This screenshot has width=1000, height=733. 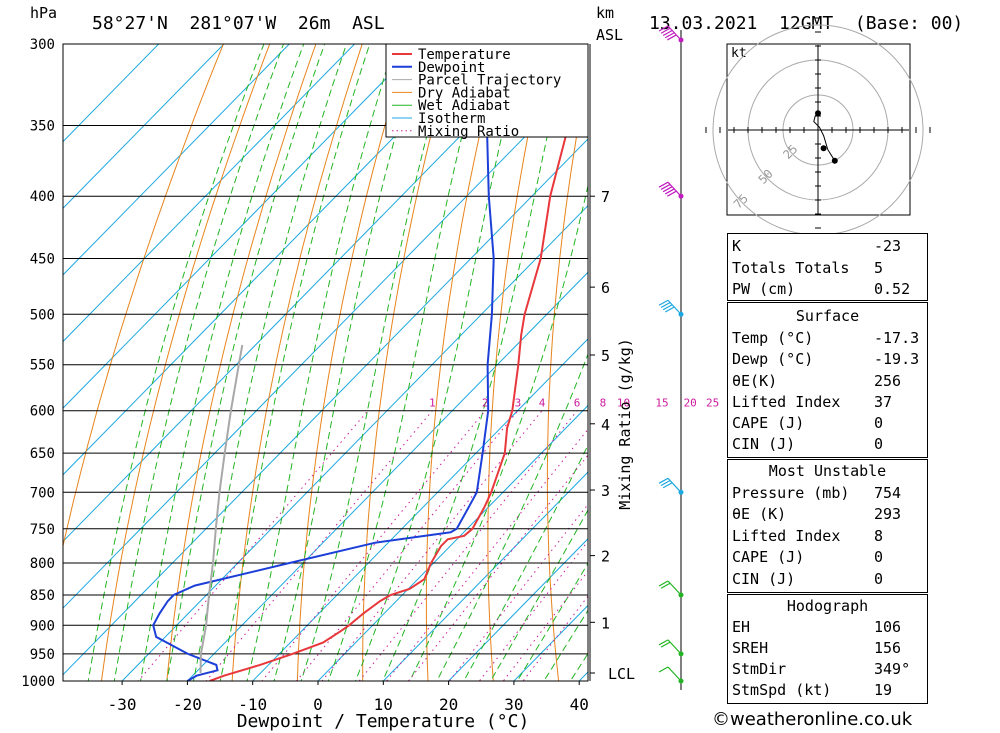 What do you see at coordinates (888, 381) in the screenshot?
I see `index-value: 256` at bounding box center [888, 381].